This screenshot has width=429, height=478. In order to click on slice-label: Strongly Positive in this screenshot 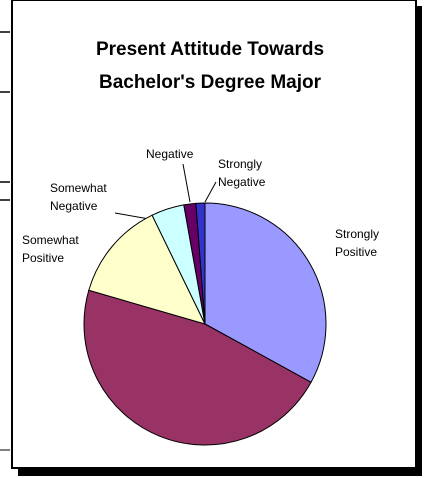, I will do `click(357, 243)`.